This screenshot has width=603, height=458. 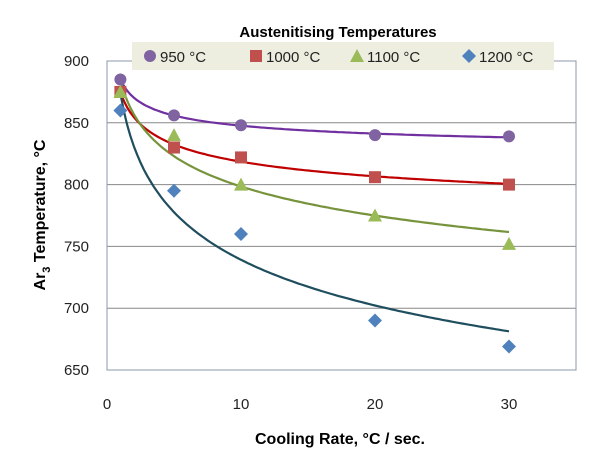 I want to click on legend-entry: 950 °C, so click(x=175, y=57).